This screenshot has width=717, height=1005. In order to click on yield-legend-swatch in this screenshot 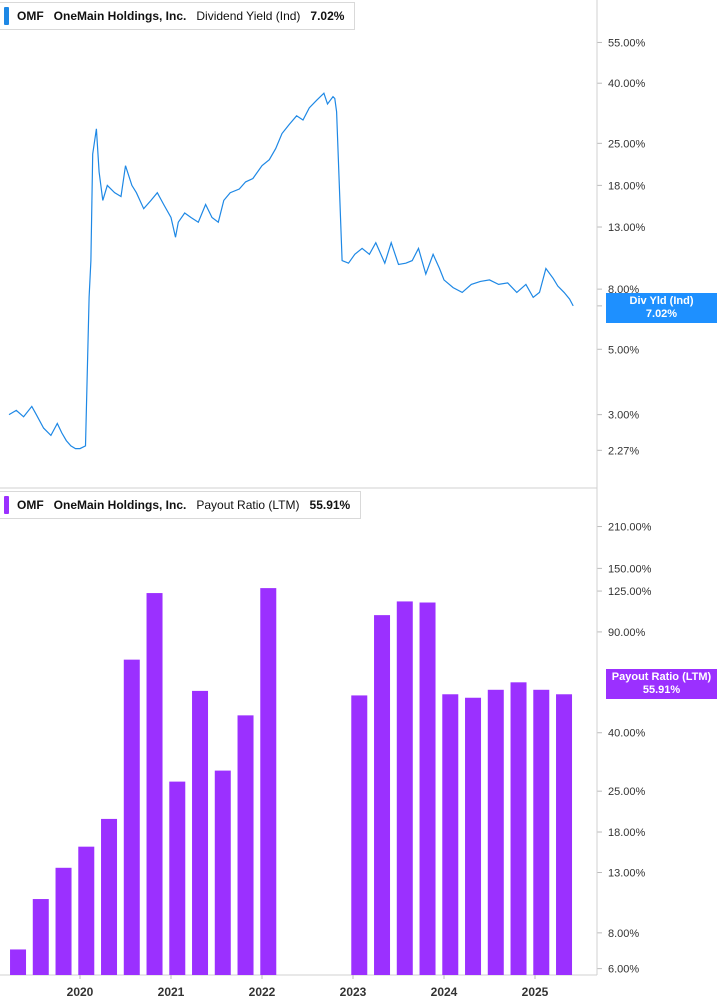, I will do `click(6, 16)`.